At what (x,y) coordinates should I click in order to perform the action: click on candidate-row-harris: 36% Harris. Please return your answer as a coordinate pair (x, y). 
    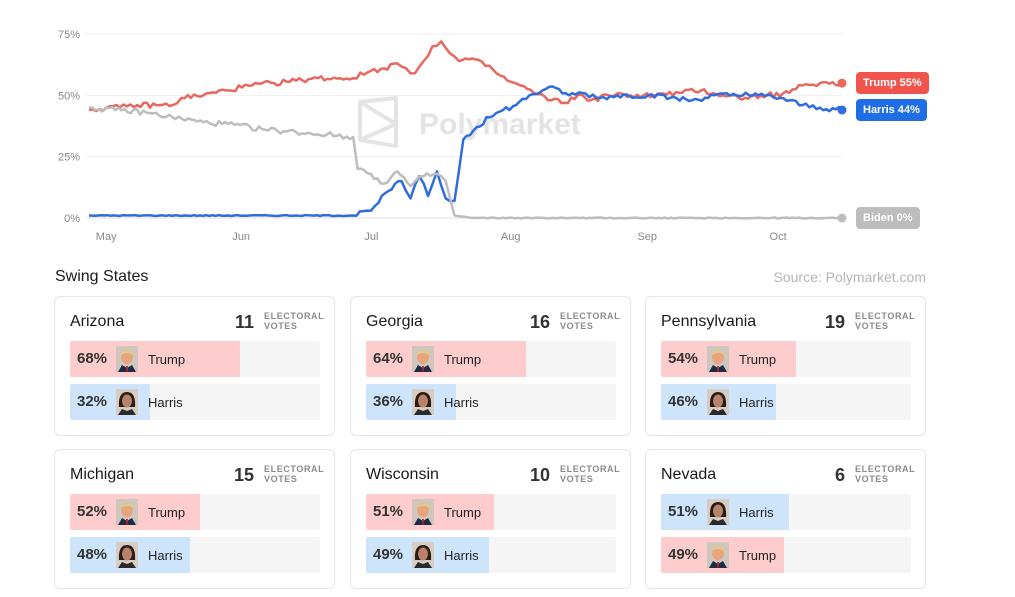
    Looking at the image, I should click on (491, 402).